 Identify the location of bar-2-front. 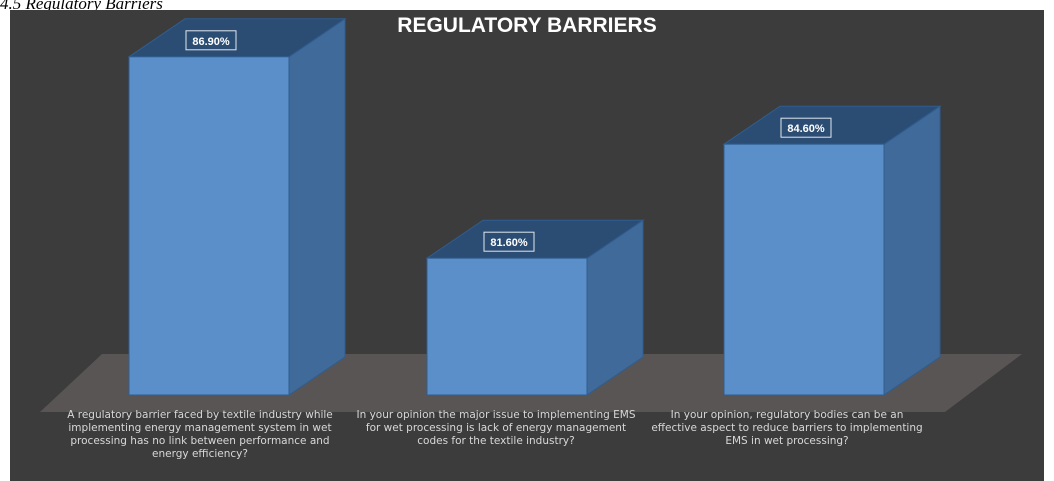
(507, 326).